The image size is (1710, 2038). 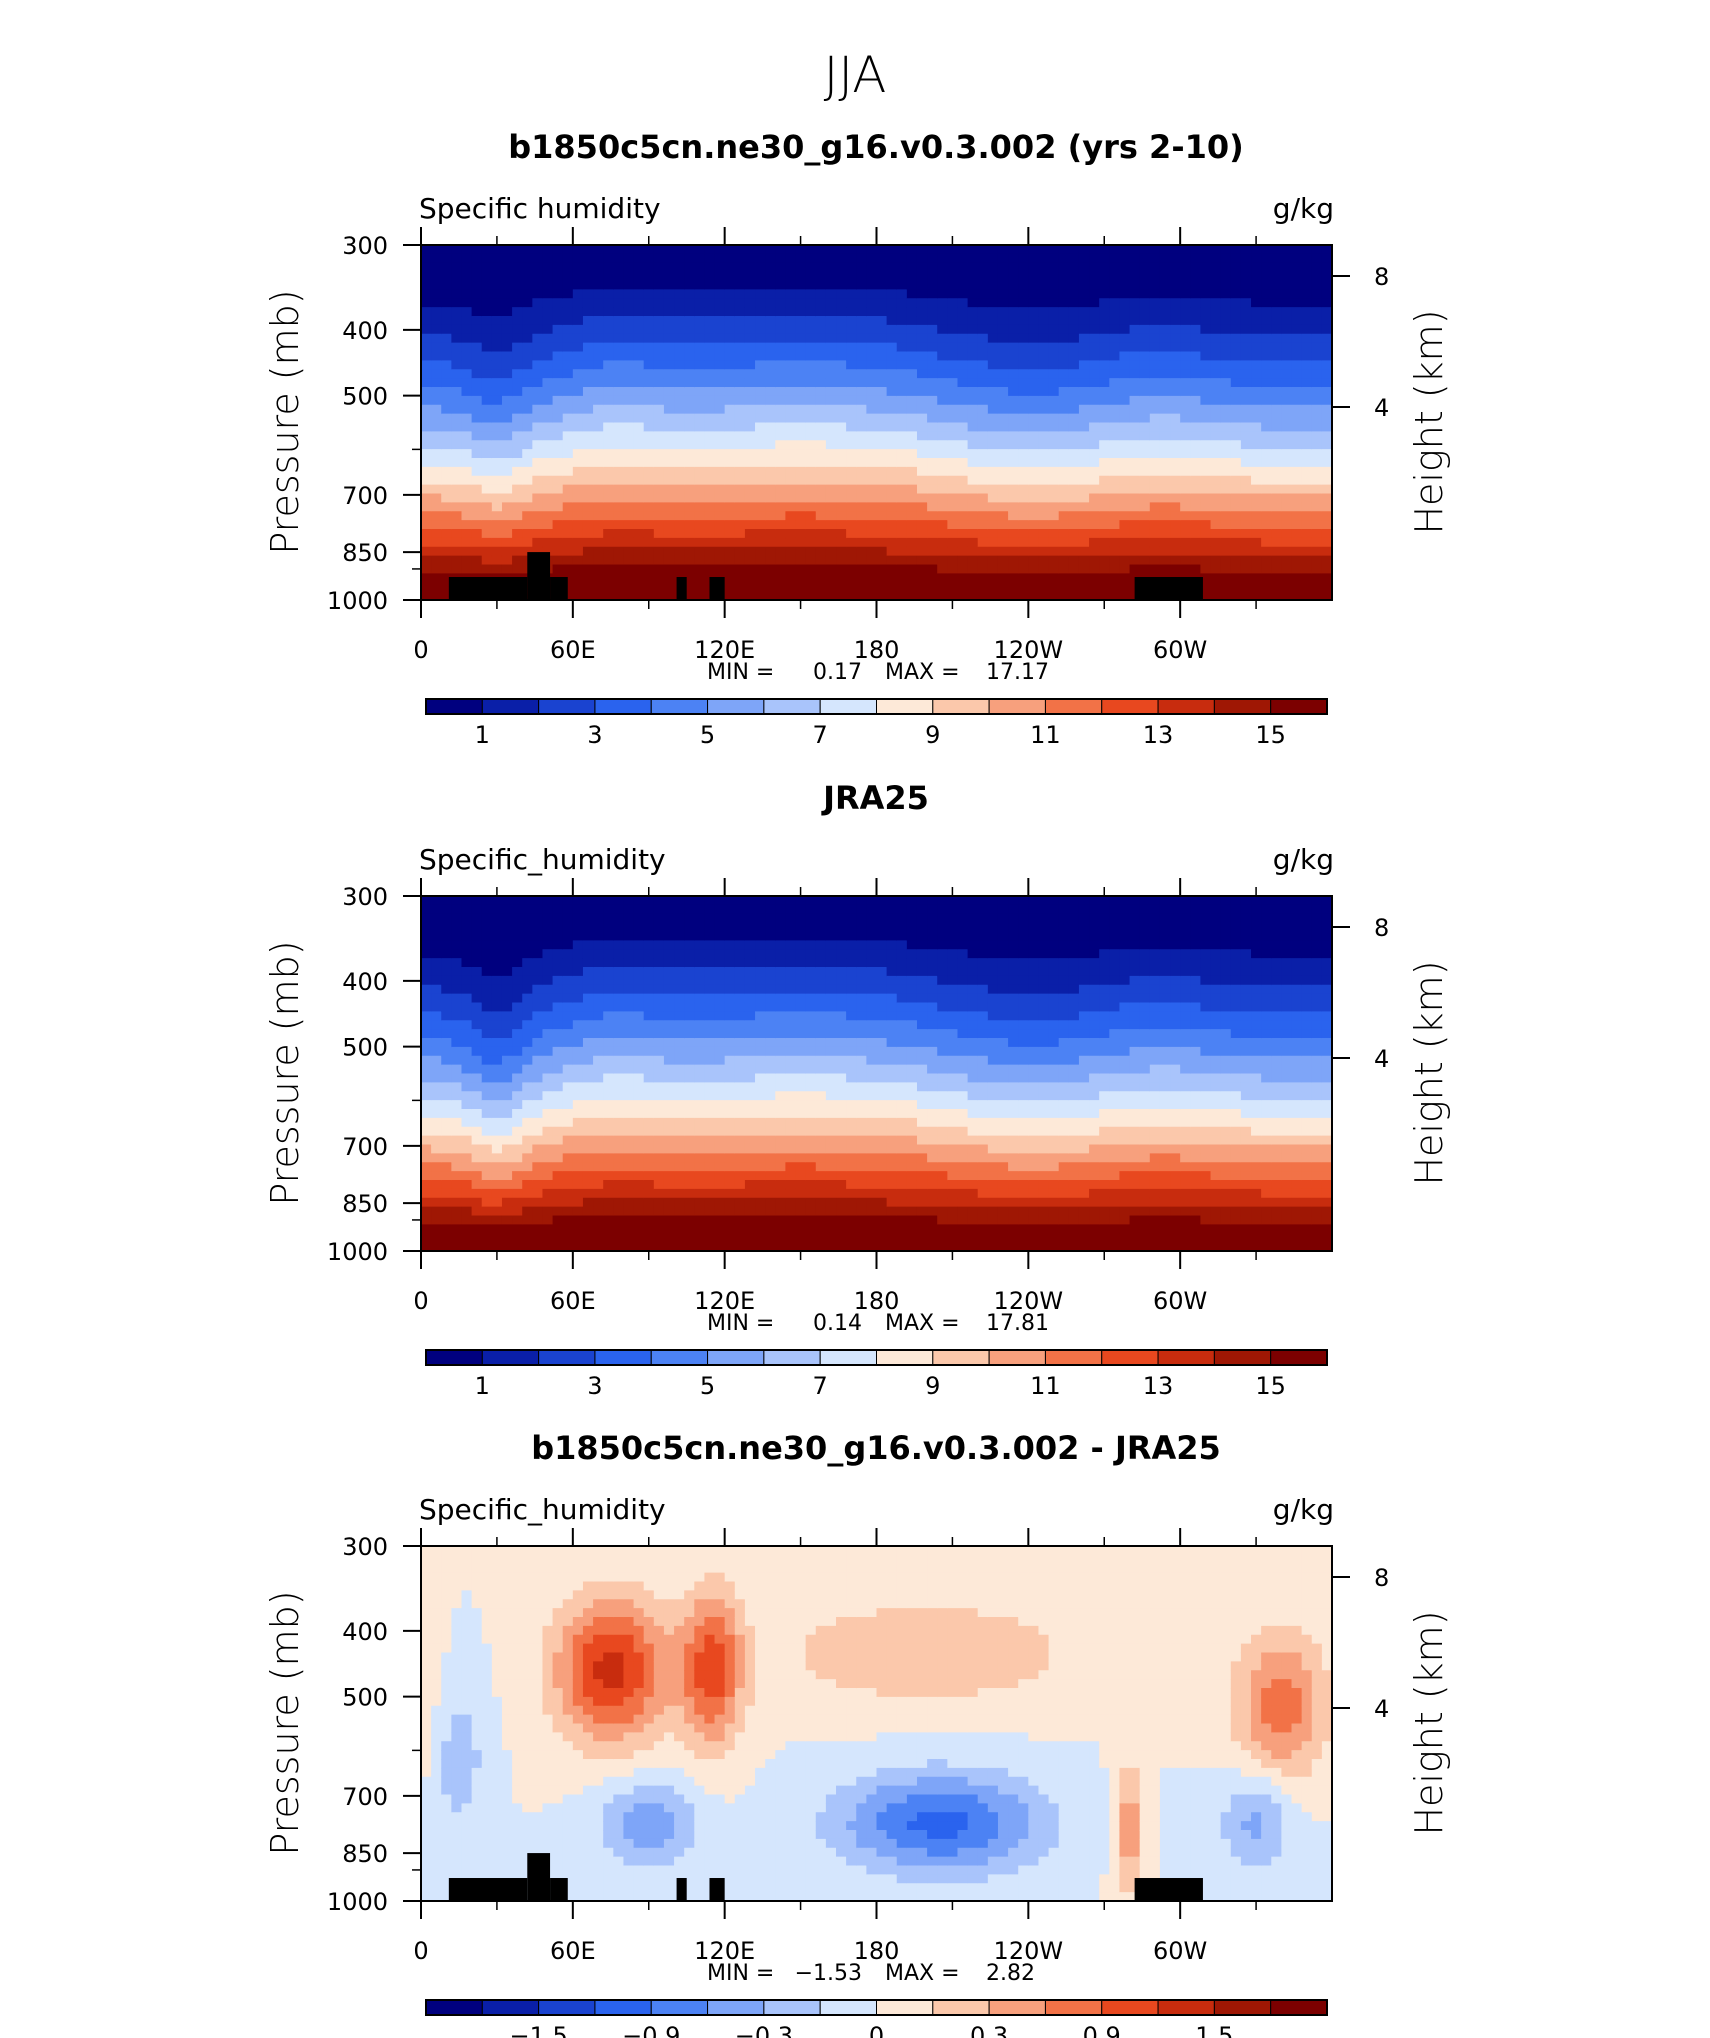 I want to click on colorbar-label: 9, so click(x=932, y=735).